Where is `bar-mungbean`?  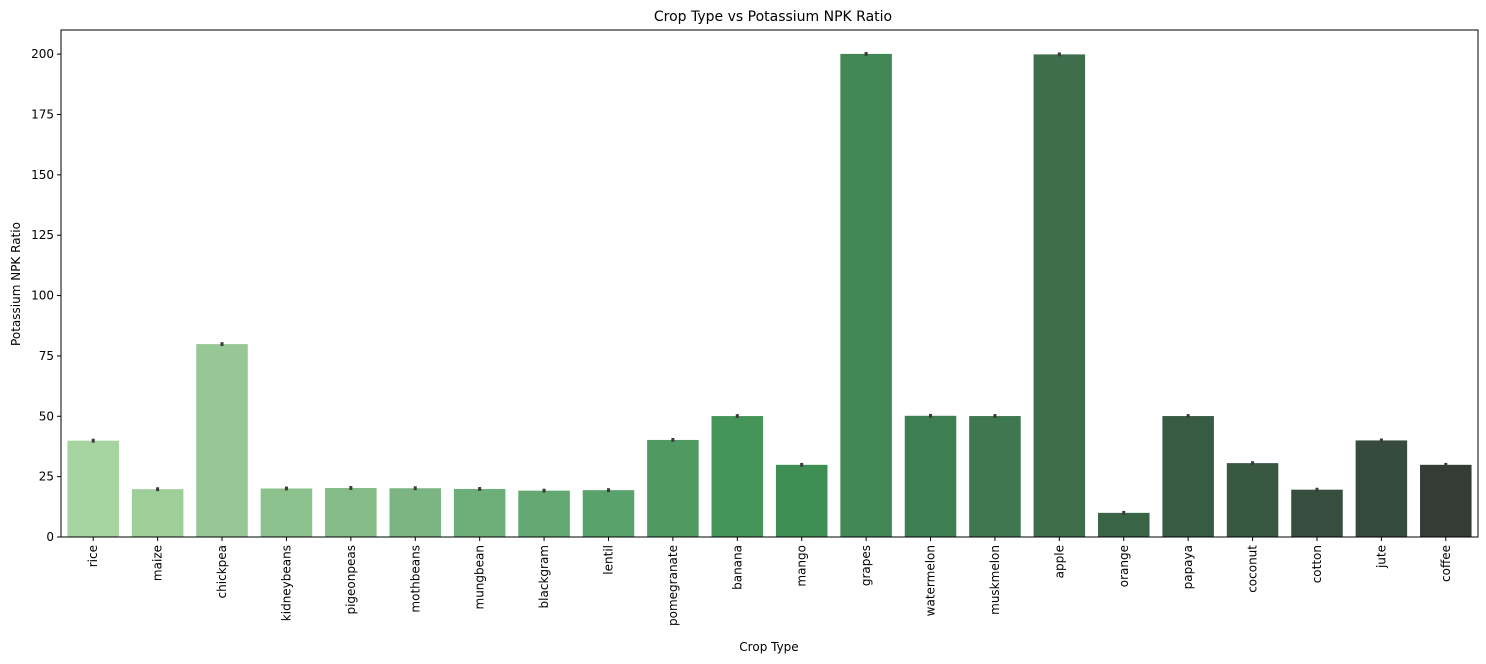
bar-mungbean is located at coordinates (479, 512).